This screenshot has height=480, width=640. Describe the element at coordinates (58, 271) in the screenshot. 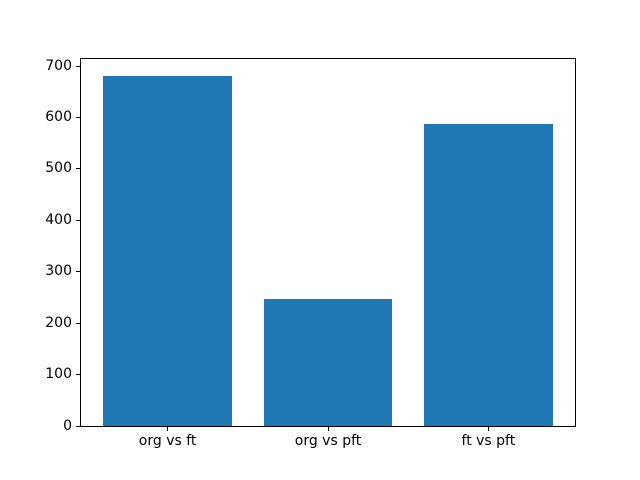

I see `y-tick-label: 300` at that location.